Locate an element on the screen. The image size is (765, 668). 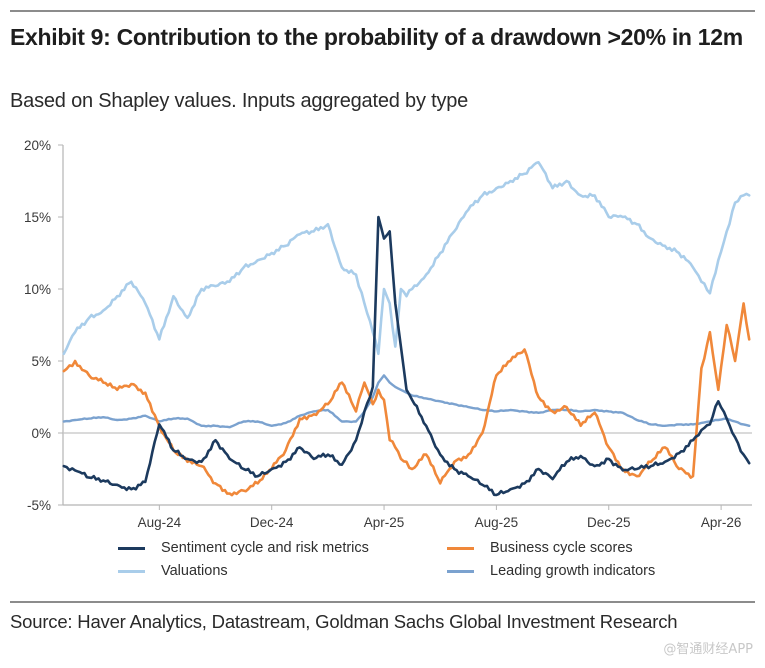
legend-label-sentiment: Sentiment cycle and risk metrics is located at coordinates (265, 548).